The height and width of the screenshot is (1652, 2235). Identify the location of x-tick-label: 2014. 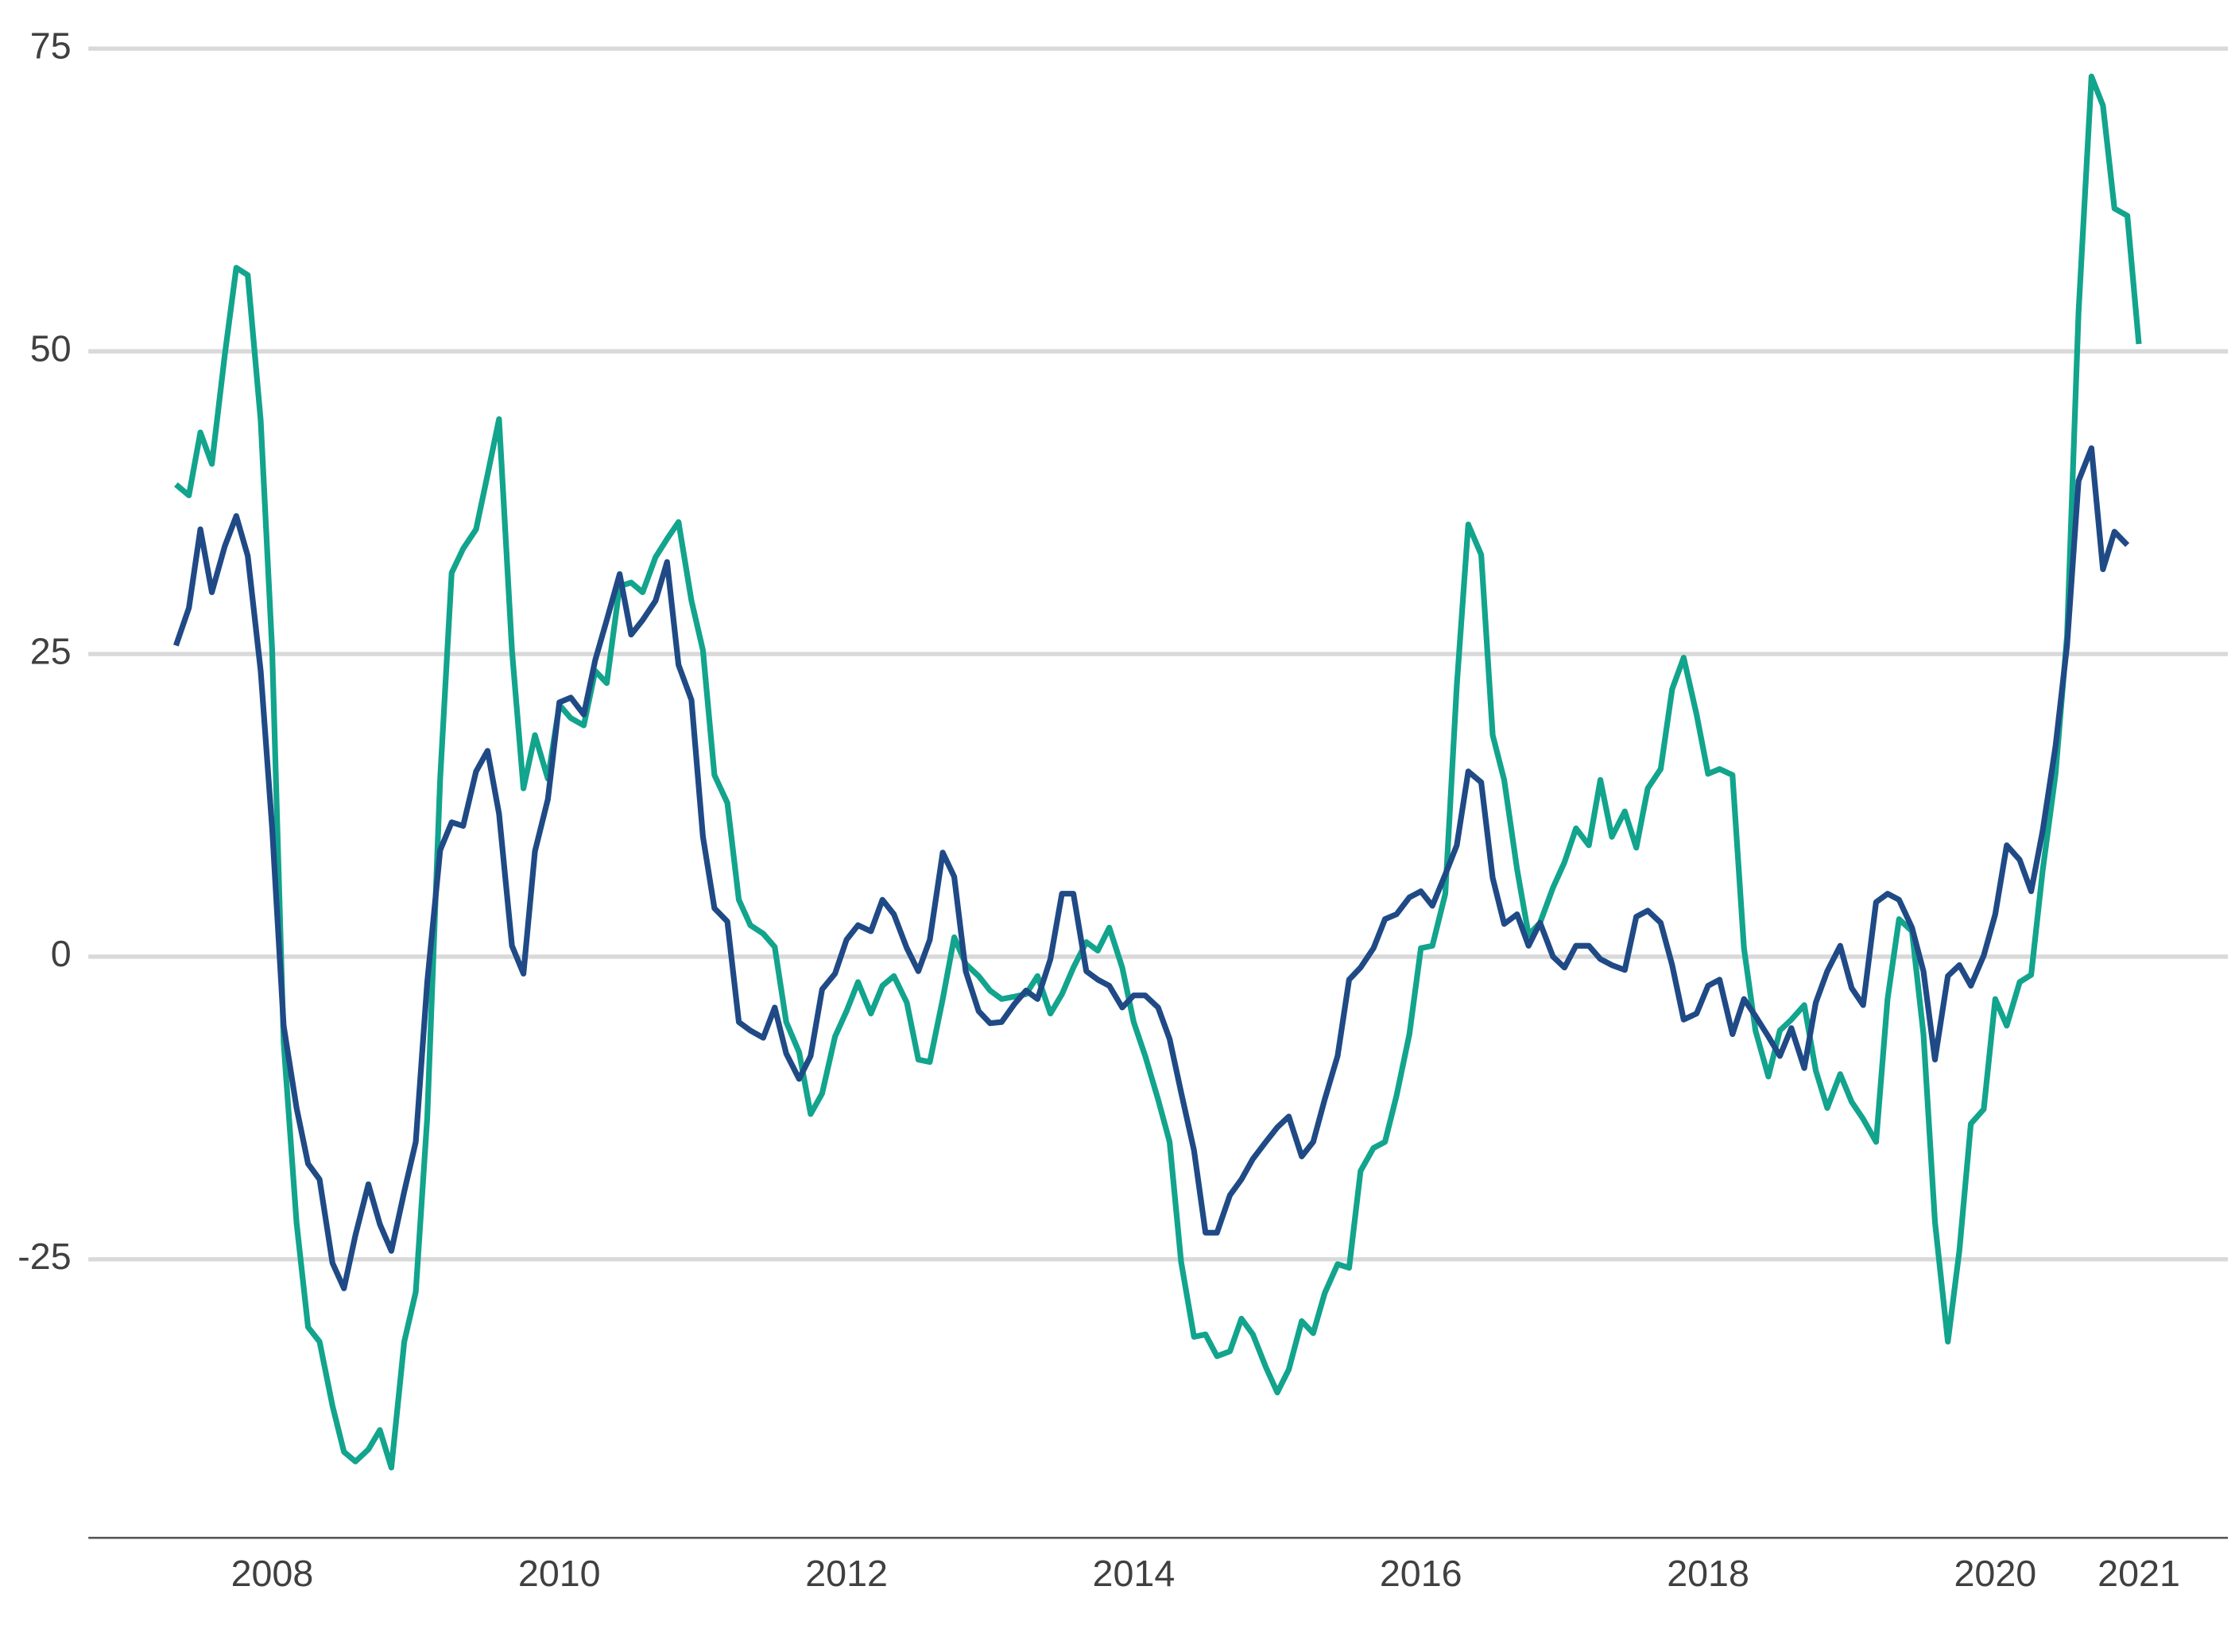
(1134, 1574).